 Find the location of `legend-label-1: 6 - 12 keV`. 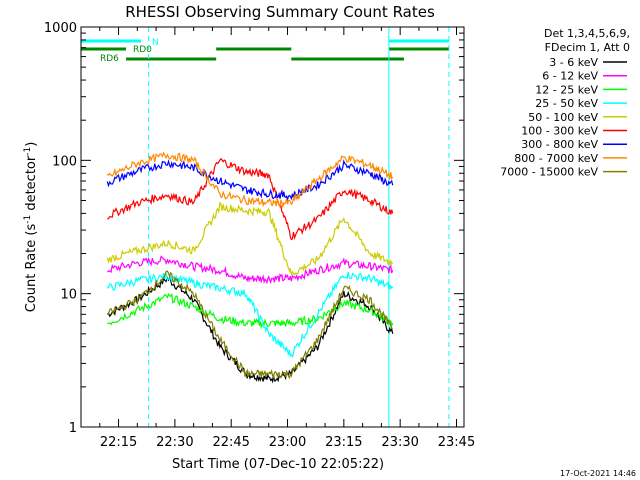

legend-label-1: 6 - 12 keV is located at coordinates (570, 76).